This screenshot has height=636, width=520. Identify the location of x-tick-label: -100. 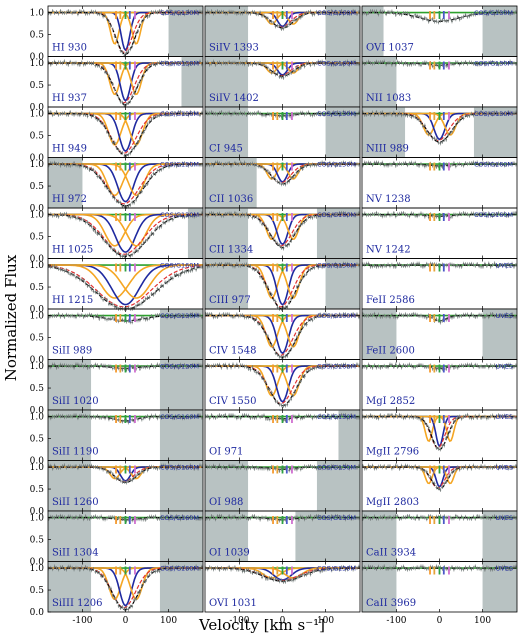
(239, 621).